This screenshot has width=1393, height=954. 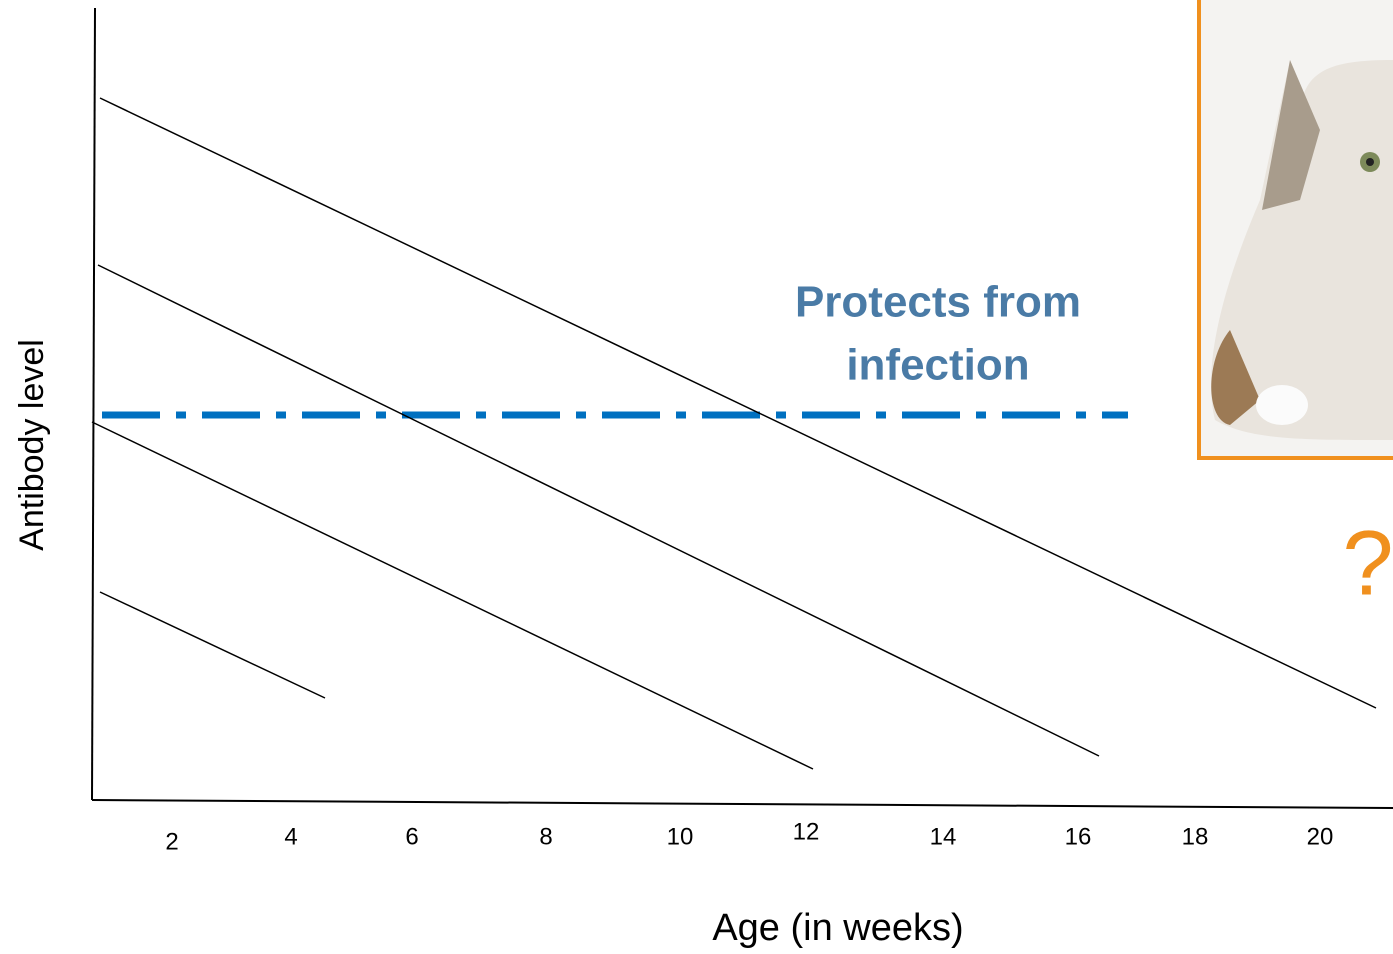 What do you see at coordinates (411, 836) in the screenshot?
I see `x-tick-label: 6` at bounding box center [411, 836].